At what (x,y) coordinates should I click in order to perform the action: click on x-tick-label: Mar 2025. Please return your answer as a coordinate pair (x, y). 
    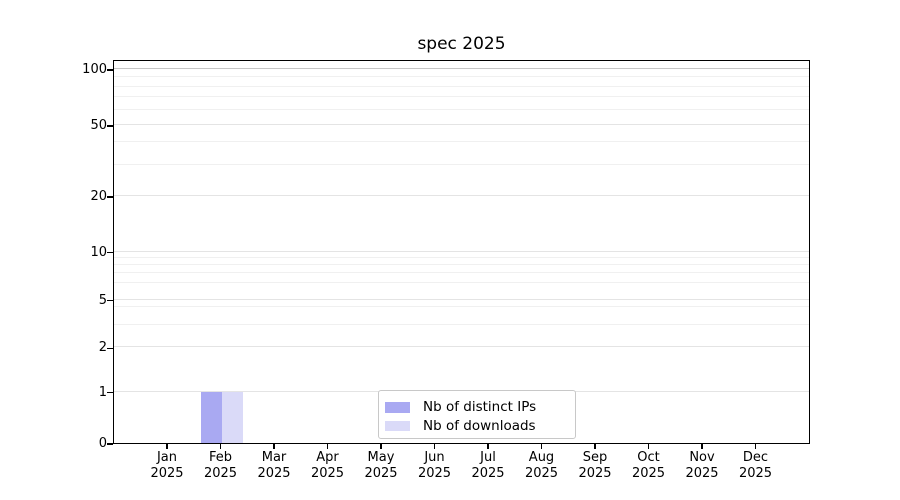
    Looking at the image, I should click on (274, 465).